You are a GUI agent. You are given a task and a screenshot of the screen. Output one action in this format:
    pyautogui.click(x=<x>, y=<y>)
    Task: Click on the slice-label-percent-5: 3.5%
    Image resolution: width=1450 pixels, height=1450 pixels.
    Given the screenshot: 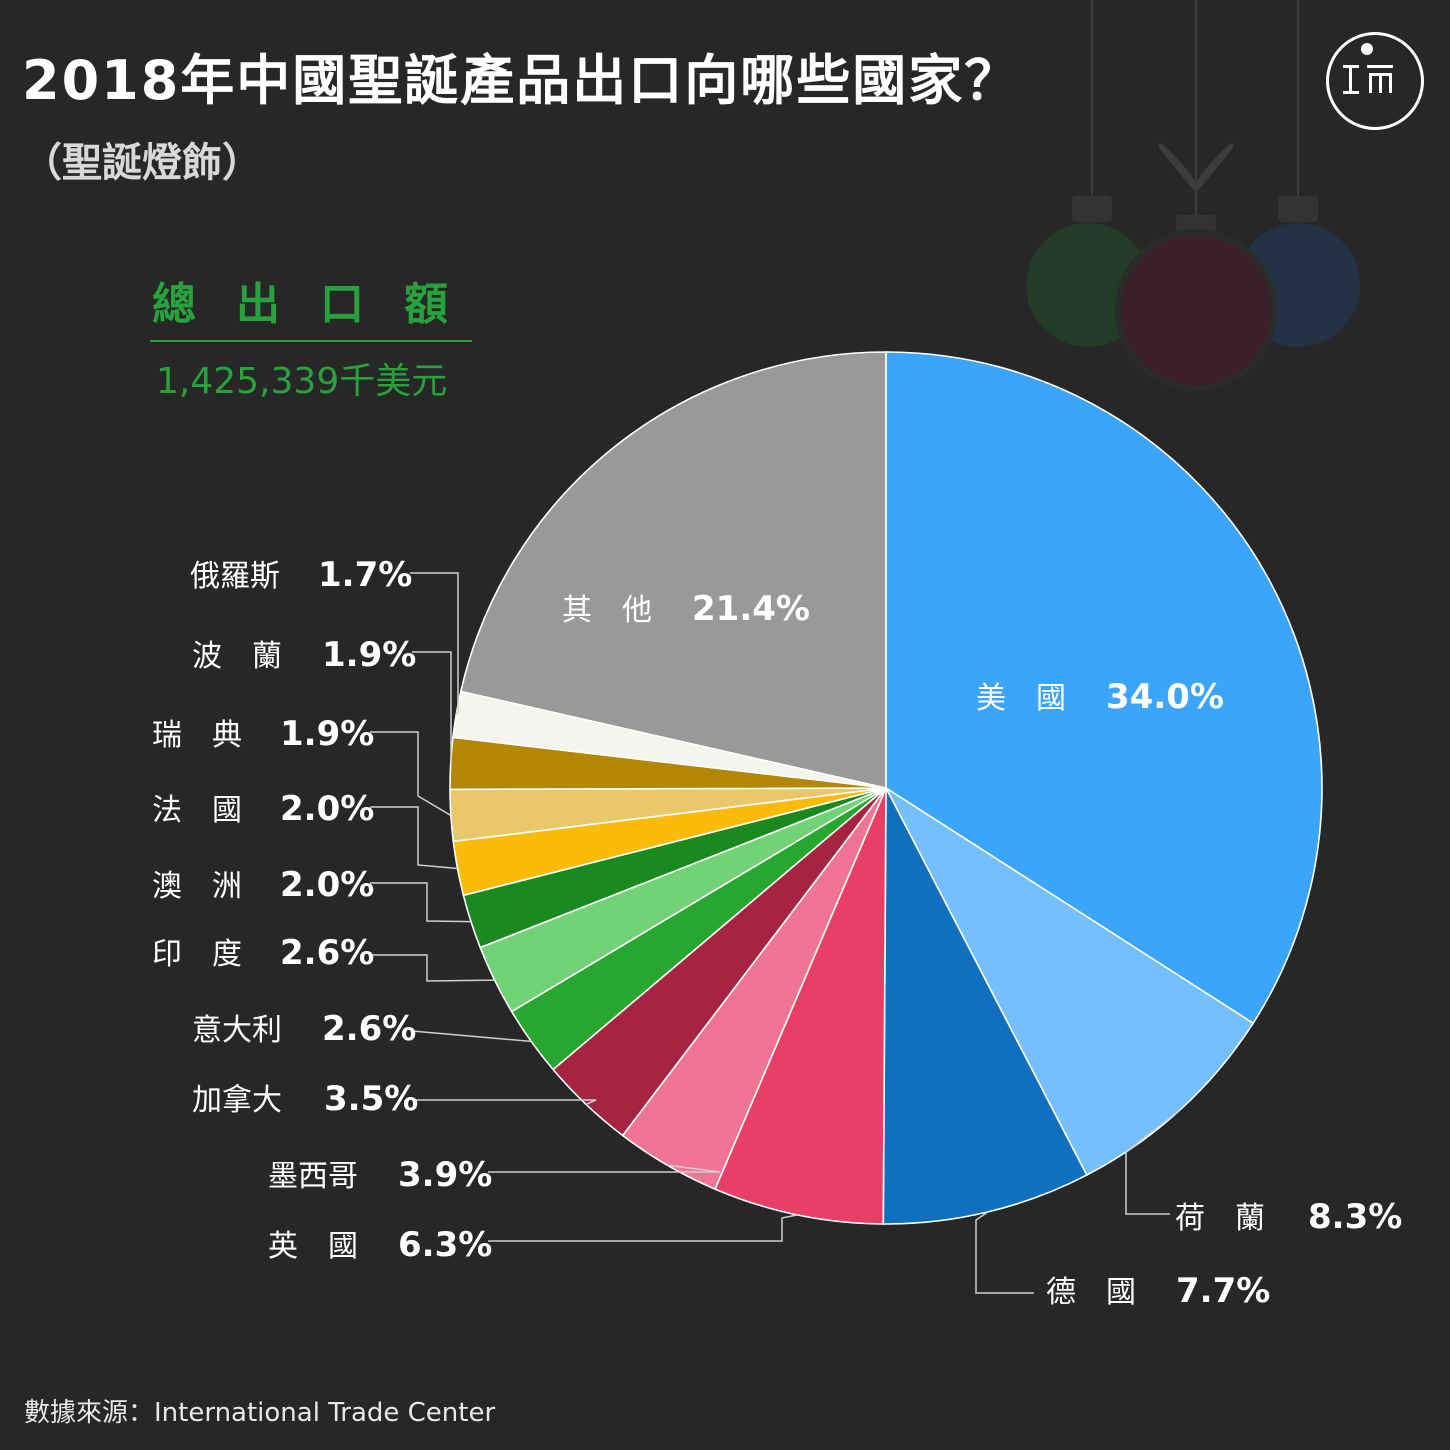 What is the action you would take?
    pyautogui.click(x=371, y=1099)
    